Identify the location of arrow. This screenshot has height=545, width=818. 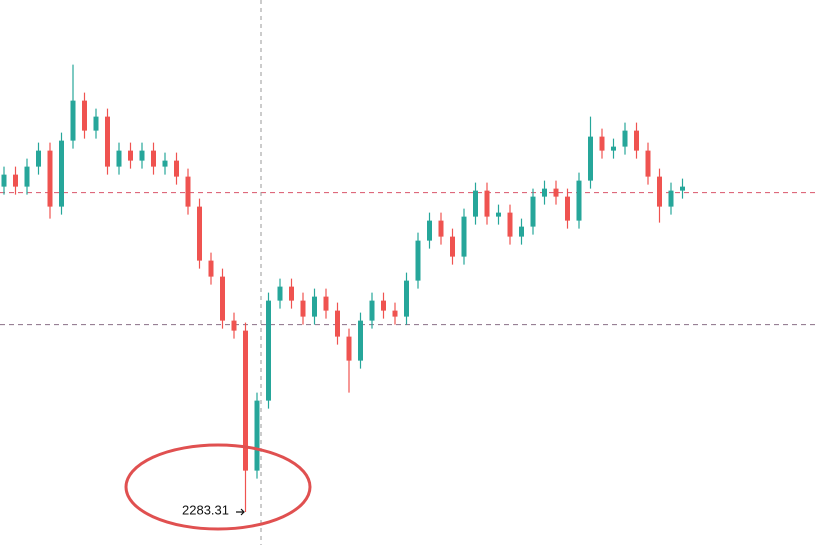
(240, 512).